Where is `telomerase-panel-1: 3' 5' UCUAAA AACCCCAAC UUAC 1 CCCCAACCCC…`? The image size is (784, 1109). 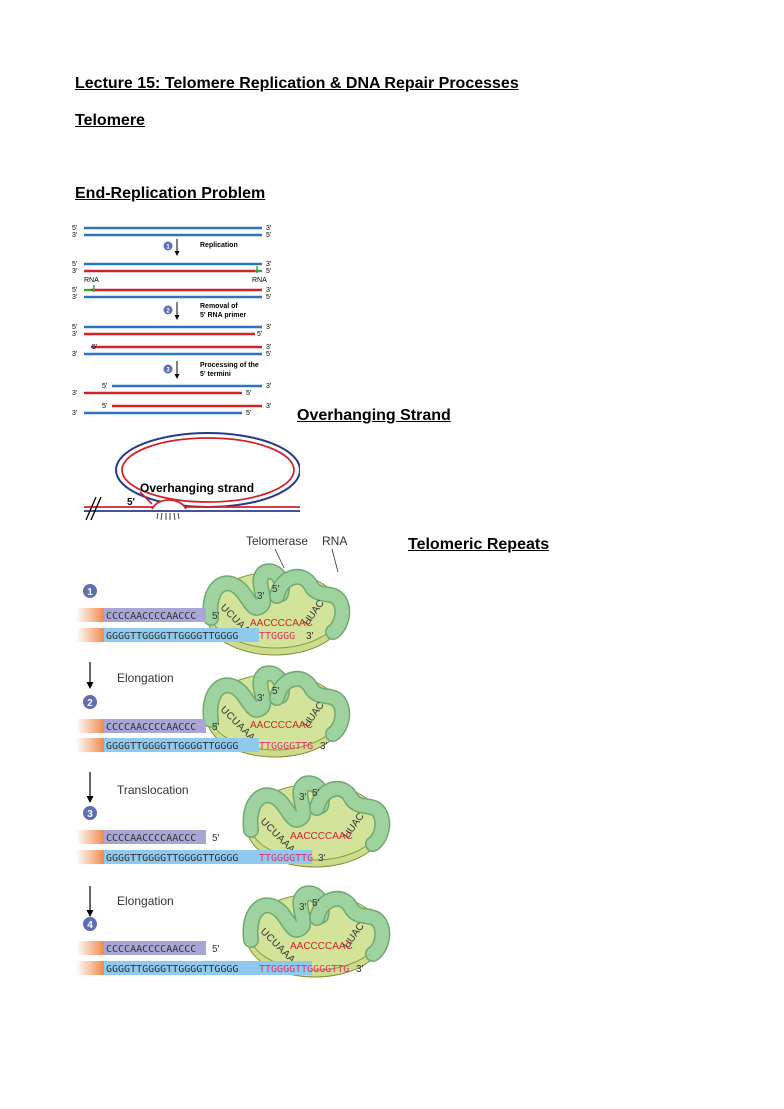
telomerase-panel-1: 3' 5' UCUAAA AACCCCAAC UUAC 1 CCCCAACCCC… is located at coordinates (209, 613).